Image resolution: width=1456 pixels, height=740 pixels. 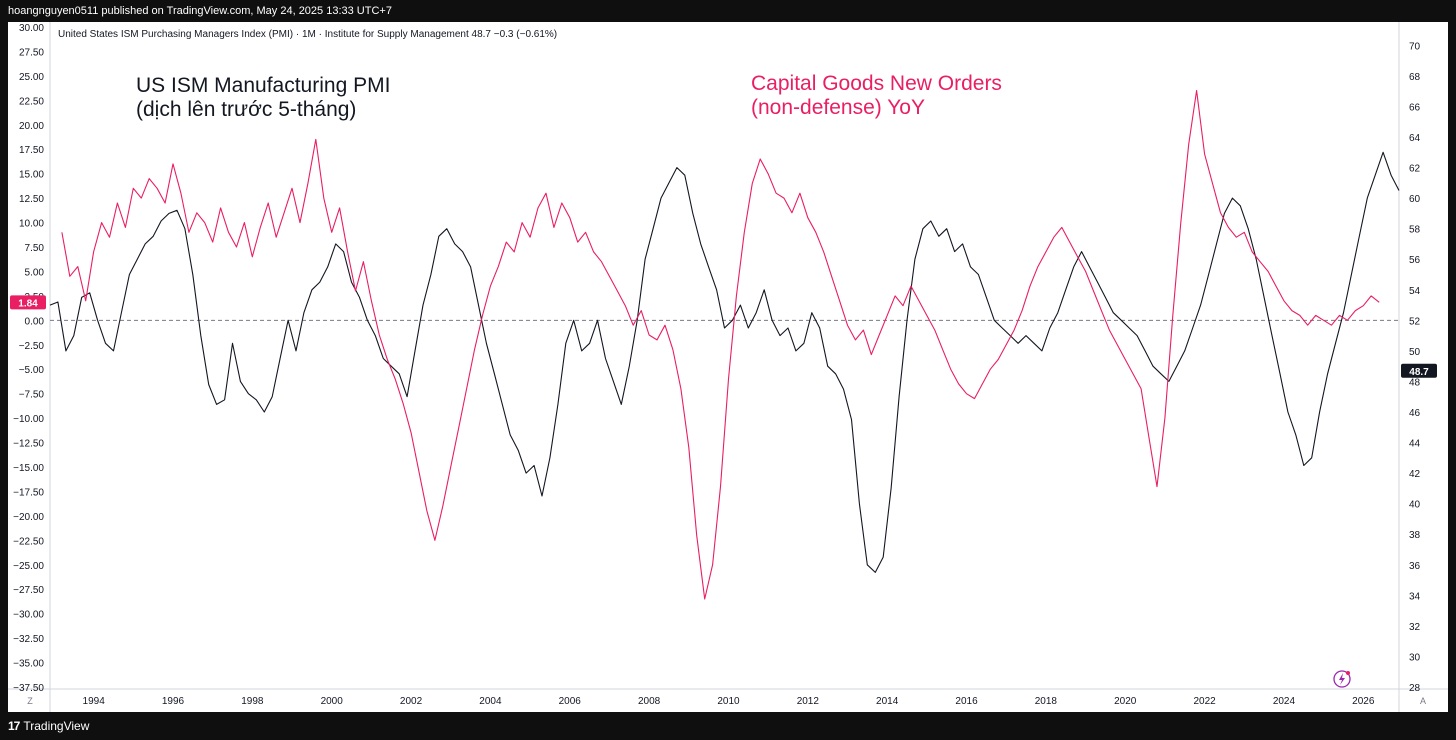 I want to click on lightning-icon-bolt, so click(x=1342, y=679).